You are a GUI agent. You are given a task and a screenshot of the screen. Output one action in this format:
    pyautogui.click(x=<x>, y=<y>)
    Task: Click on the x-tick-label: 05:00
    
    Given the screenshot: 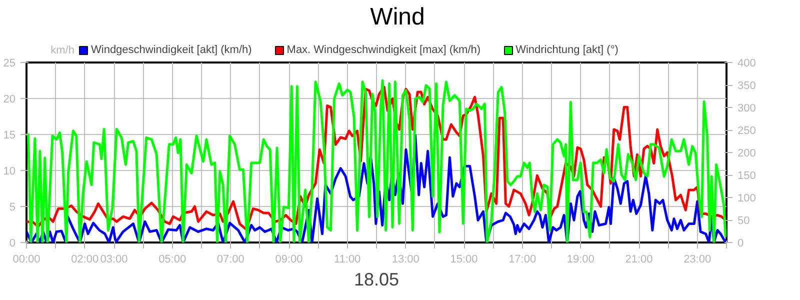 What is the action you would take?
    pyautogui.click(x=172, y=260)
    